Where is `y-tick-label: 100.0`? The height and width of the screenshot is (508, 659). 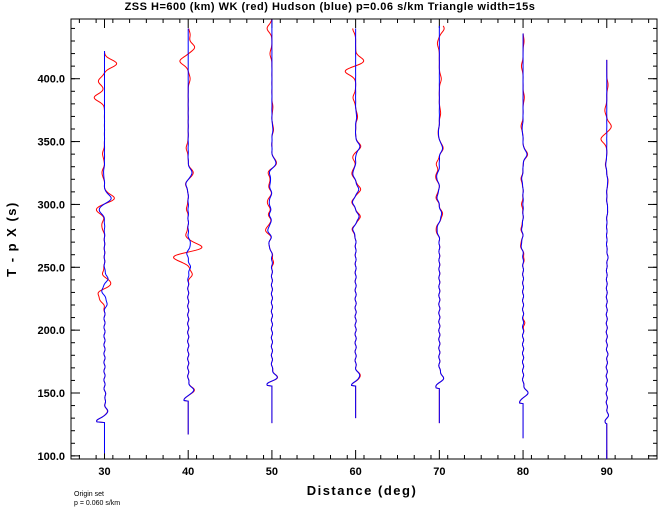
y-tick-label: 100.0 is located at coordinates (51, 457).